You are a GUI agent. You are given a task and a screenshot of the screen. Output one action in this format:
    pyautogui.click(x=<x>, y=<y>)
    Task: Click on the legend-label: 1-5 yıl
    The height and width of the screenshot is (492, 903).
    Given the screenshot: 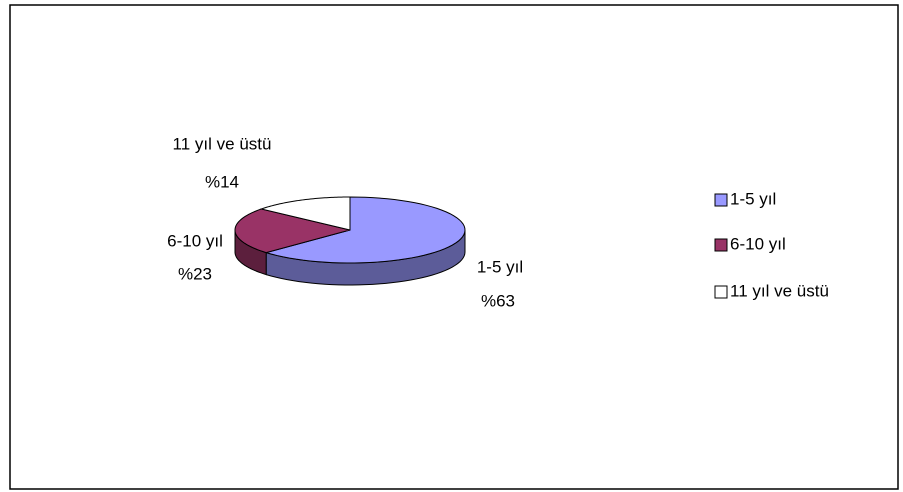 What is the action you would take?
    pyautogui.click(x=753, y=198)
    